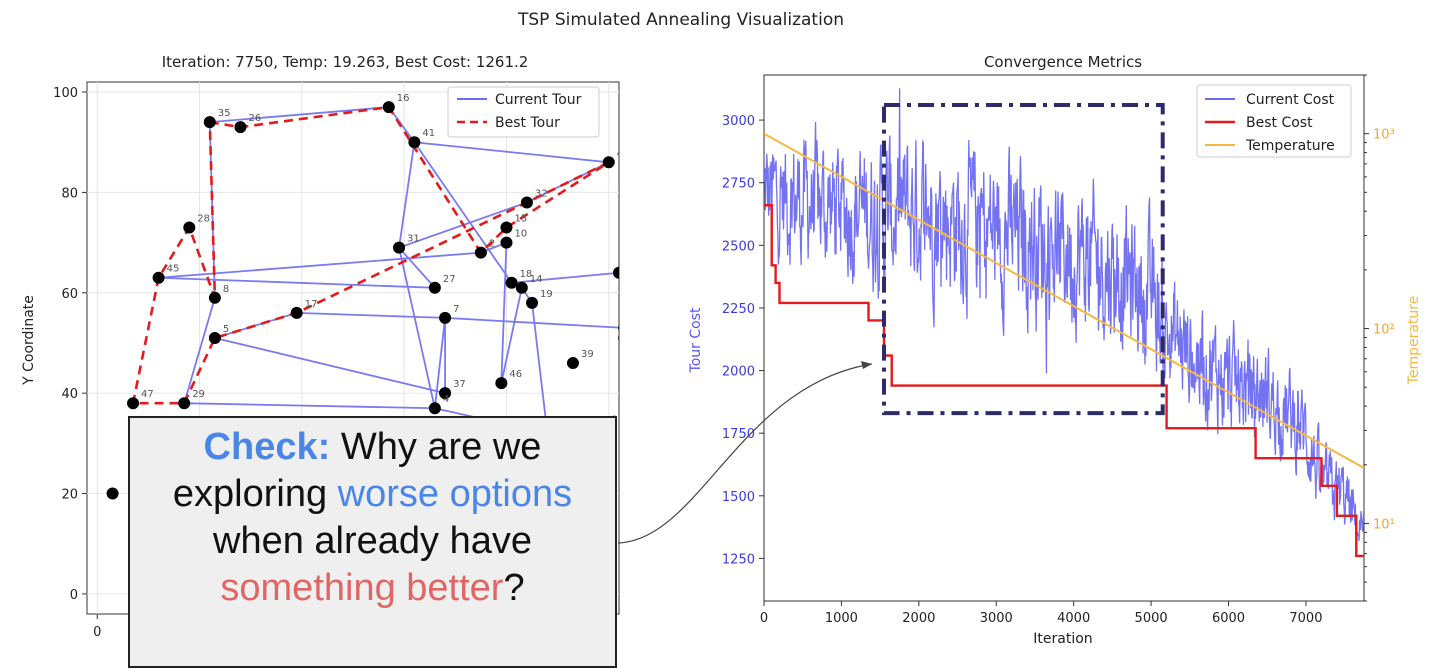 The width and height of the screenshot is (1442, 668). What do you see at coordinates (523, 112) in the screenshot?
I see `tour-plot-legend: Current Tour Best Tour` at bounding box center [523, 112].